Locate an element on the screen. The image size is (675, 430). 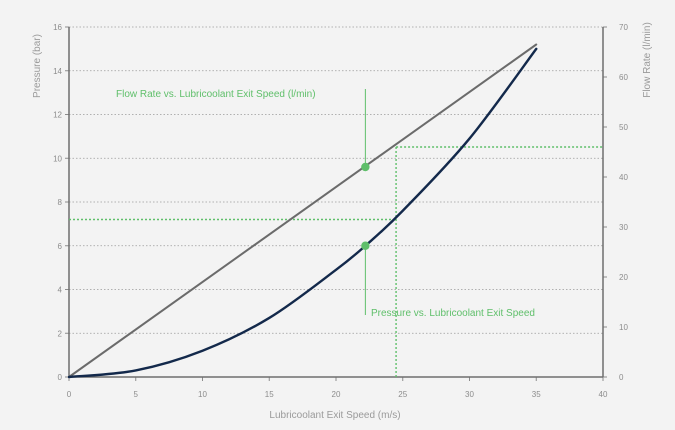
y-right-tick-label: 10 is located at coordinates (623, 327).